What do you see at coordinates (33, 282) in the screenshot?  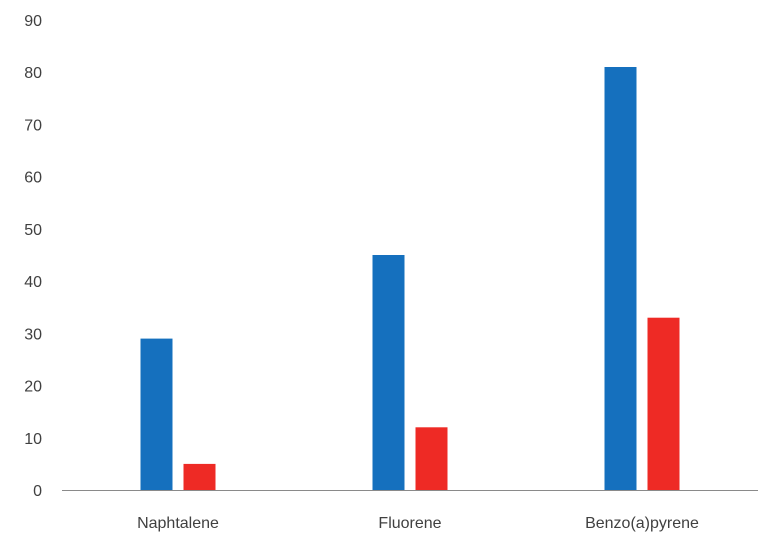 I see `y-tick-label: 40` at bounding box center [33, 282].